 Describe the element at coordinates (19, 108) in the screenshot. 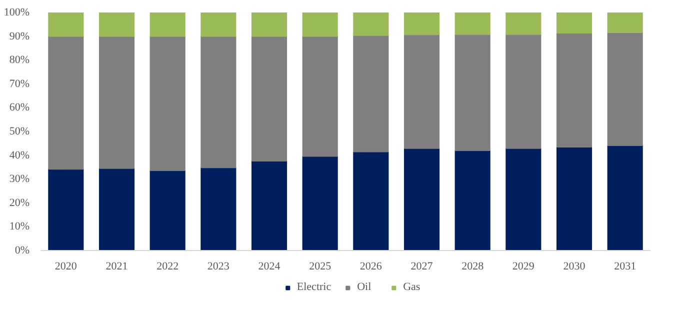

I see `y-tick-label: 60%` at that location.